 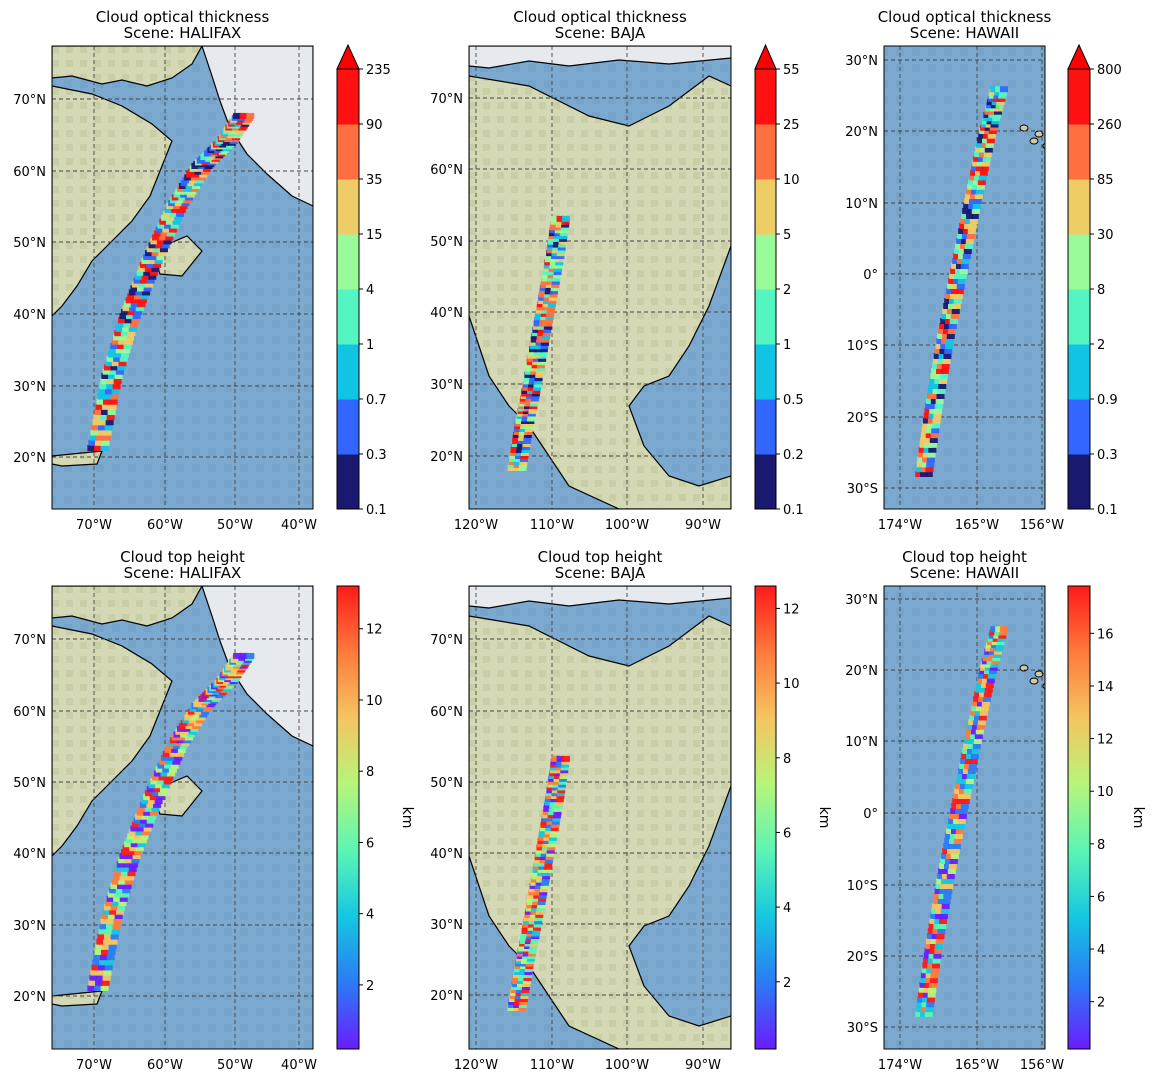 I want to click on colorbar-tick-label: 10, so click(x=791, y=684).